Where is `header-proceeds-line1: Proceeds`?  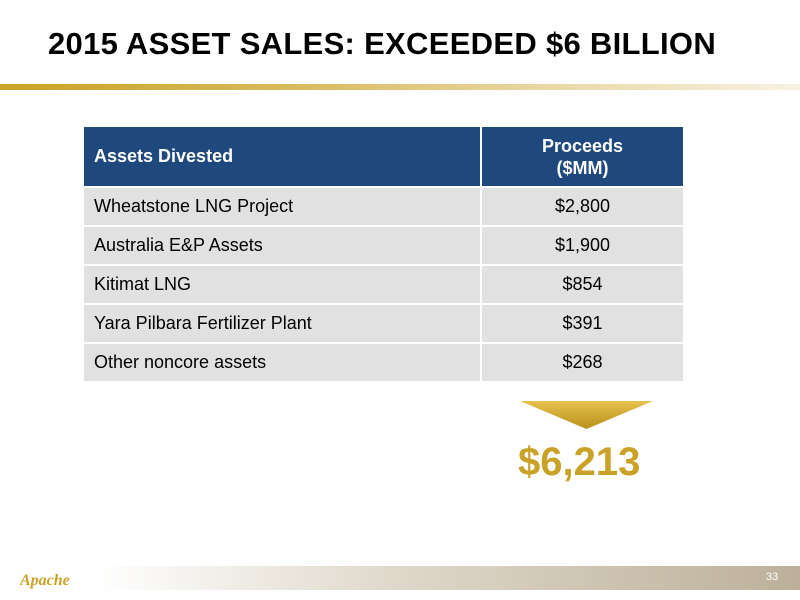 header-proceeds-line1: Proceeds is located at coordinates (582, 145).